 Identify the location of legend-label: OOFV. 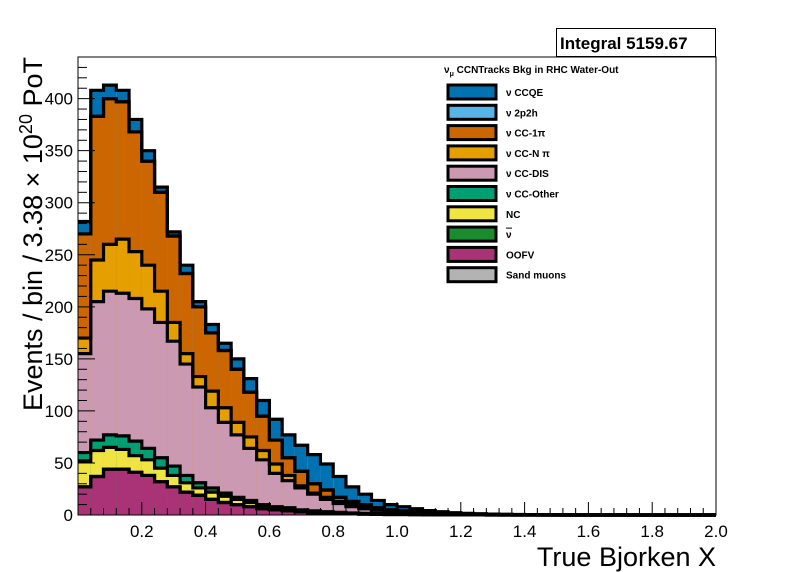
(520, 255).